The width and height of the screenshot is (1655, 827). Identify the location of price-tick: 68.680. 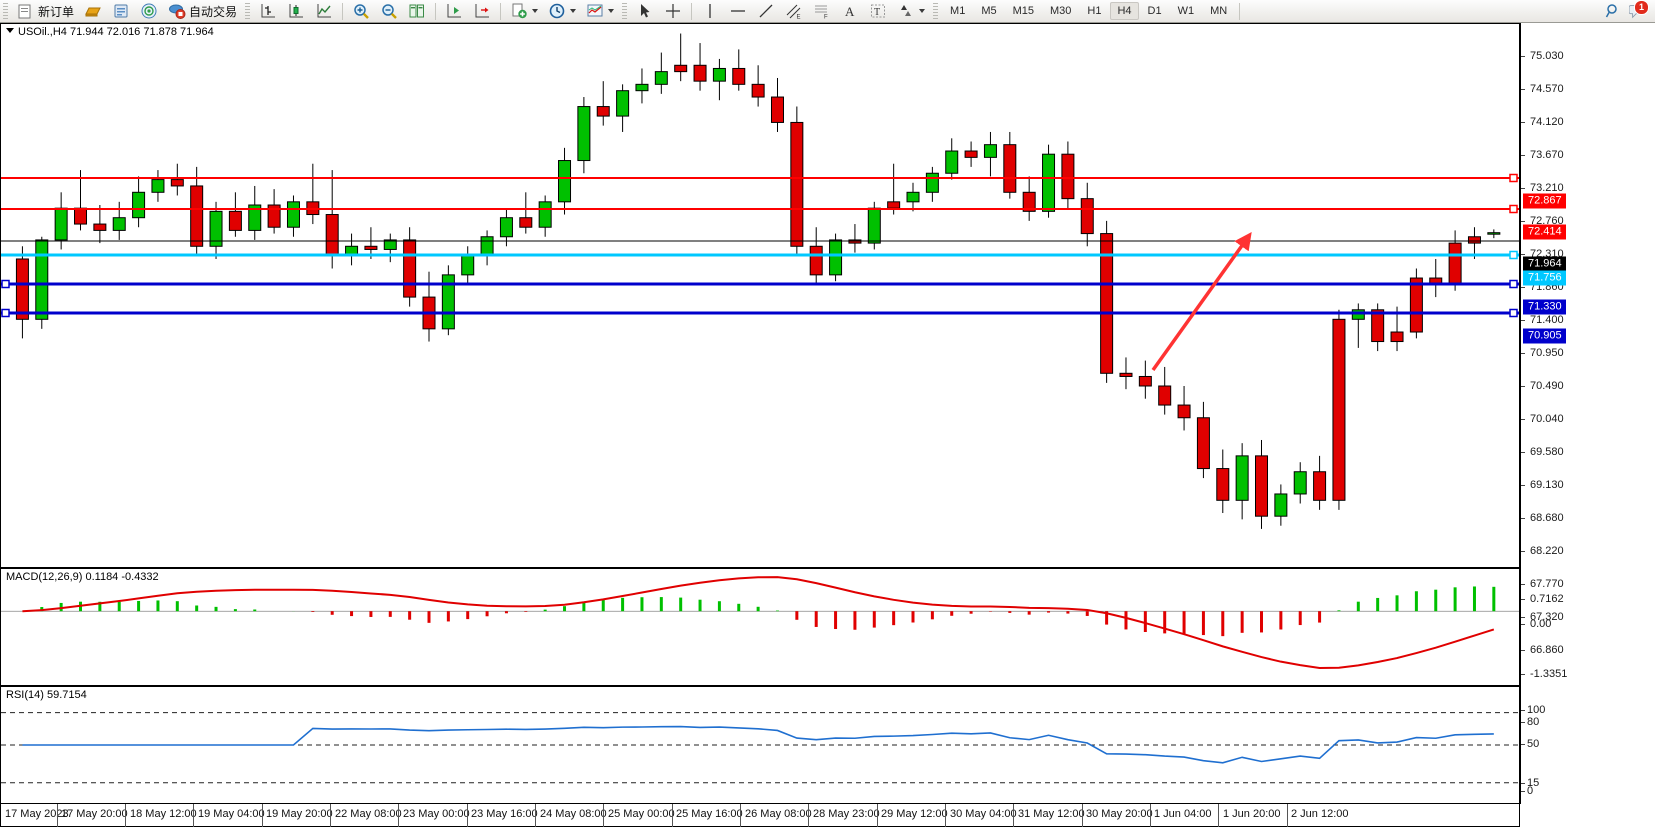
(1542, 518).